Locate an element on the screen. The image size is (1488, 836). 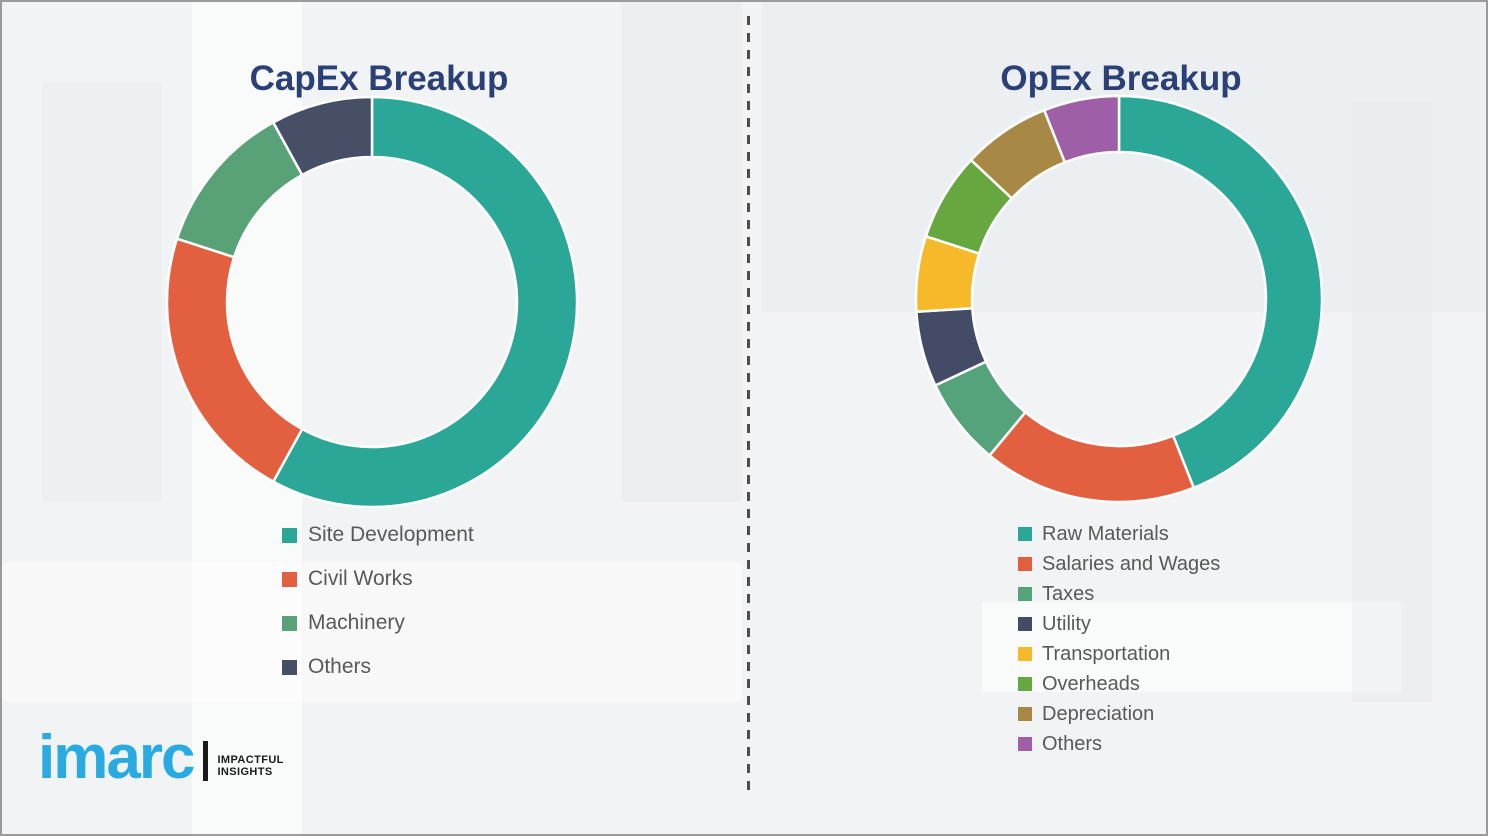
legend-item-raw-materials: Raw Materials is located at coordinates (1119, 534).